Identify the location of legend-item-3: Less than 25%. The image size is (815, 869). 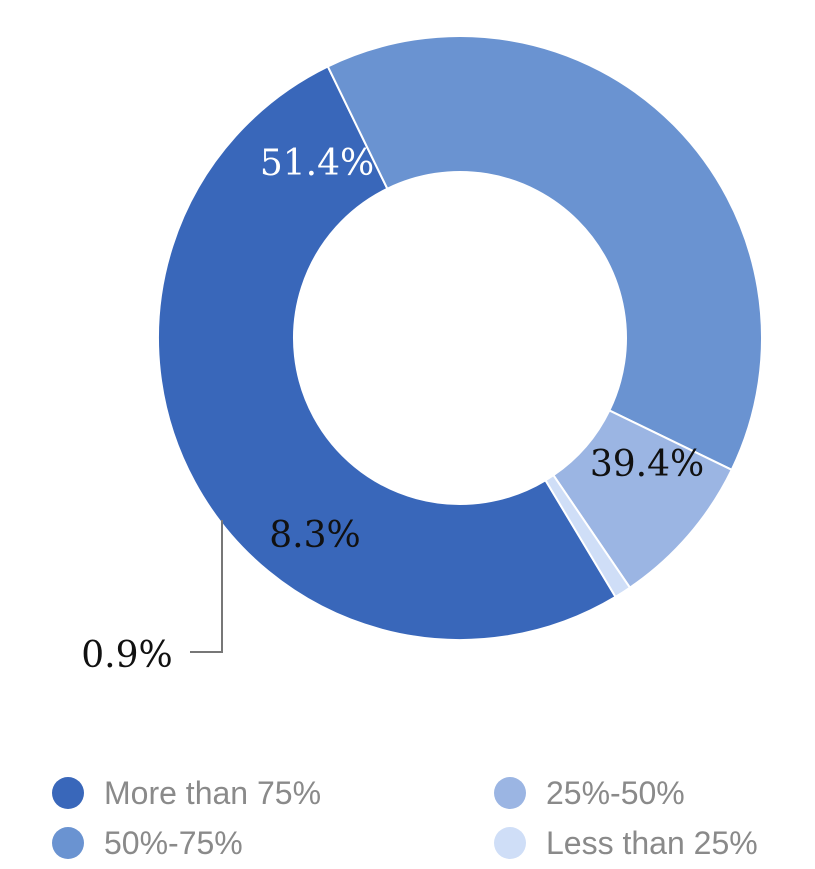
(626, 843).